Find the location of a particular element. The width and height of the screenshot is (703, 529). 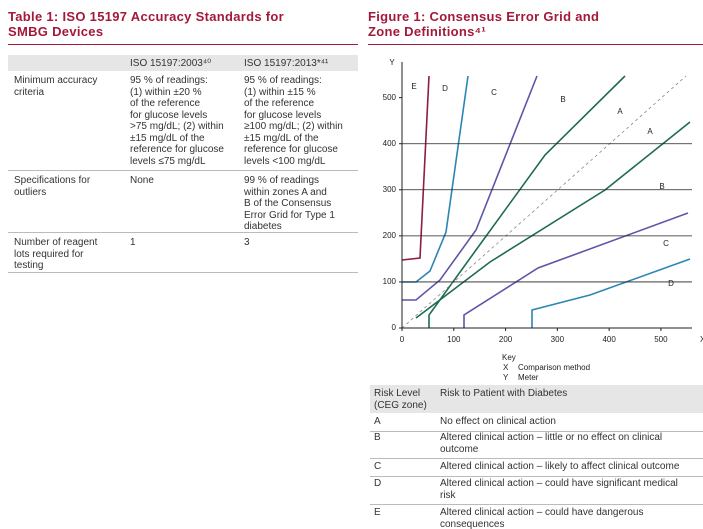

figure-title: Figure 1: Consensus Error Grid and is located at coordinates (484, 16).